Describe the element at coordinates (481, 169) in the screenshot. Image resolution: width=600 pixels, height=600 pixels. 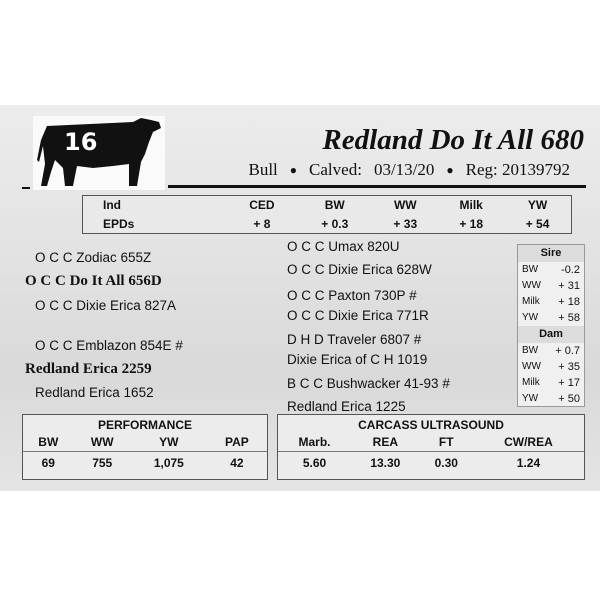
I see `reg-label: Reg:` at that location.